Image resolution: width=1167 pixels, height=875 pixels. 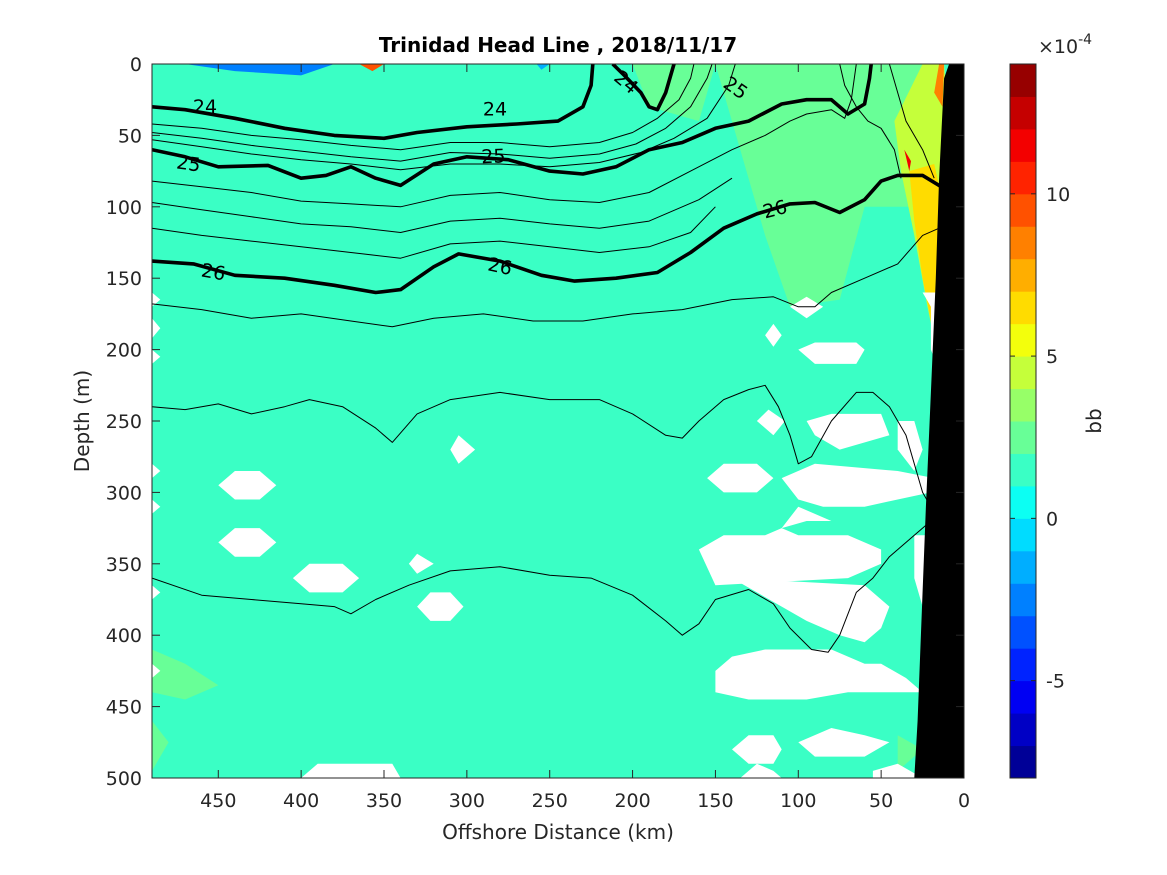 I want to click on x-tick-label: 0, so click(x=964, y=801).